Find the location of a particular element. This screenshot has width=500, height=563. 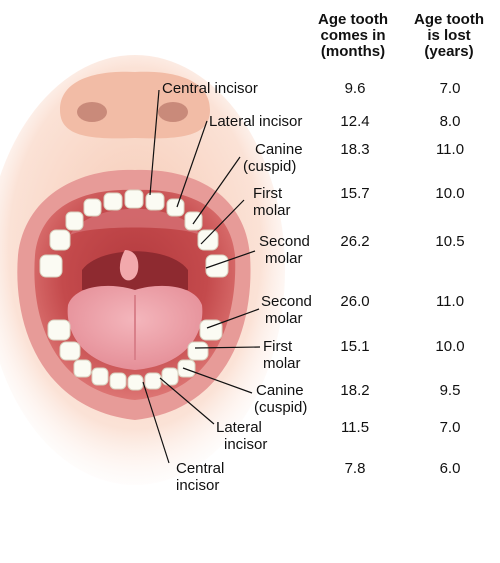

lower-first-molar-lost: 10.0 is located at coordinates (450, 346).